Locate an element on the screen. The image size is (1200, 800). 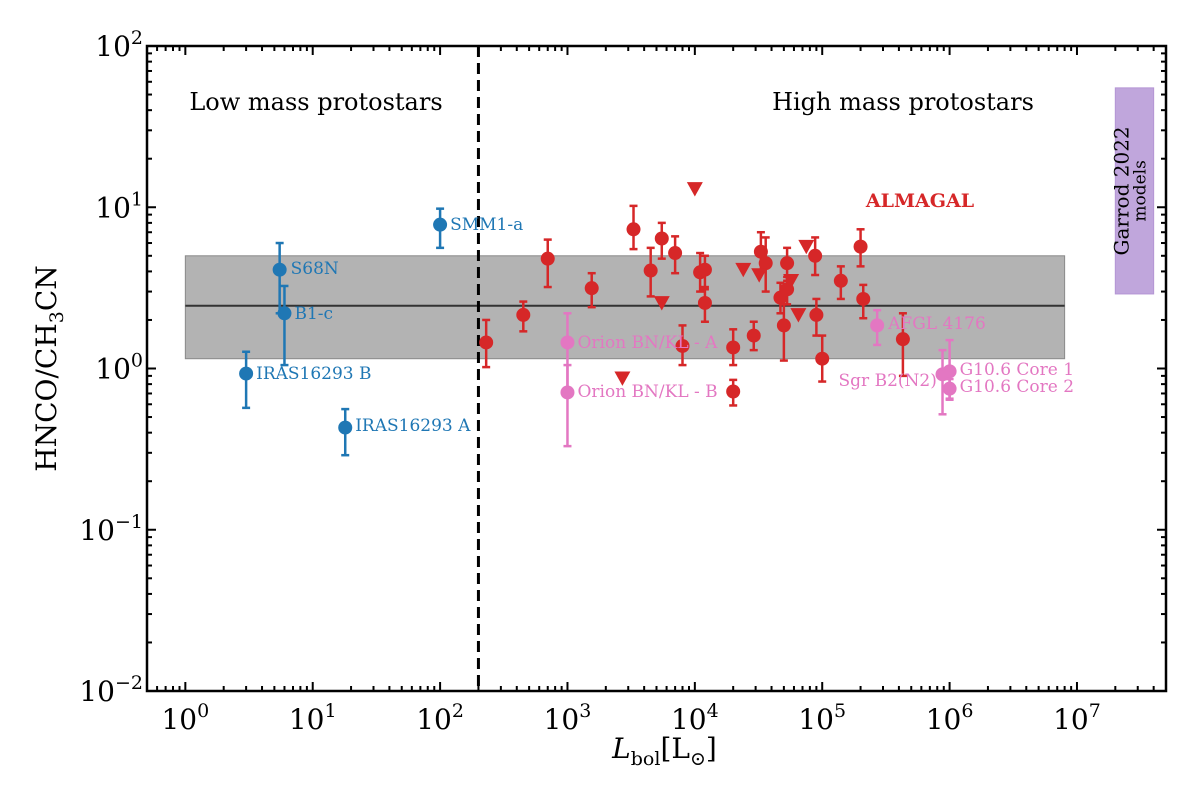
x-tick-label: 105 is located at coordinates (822, 718).